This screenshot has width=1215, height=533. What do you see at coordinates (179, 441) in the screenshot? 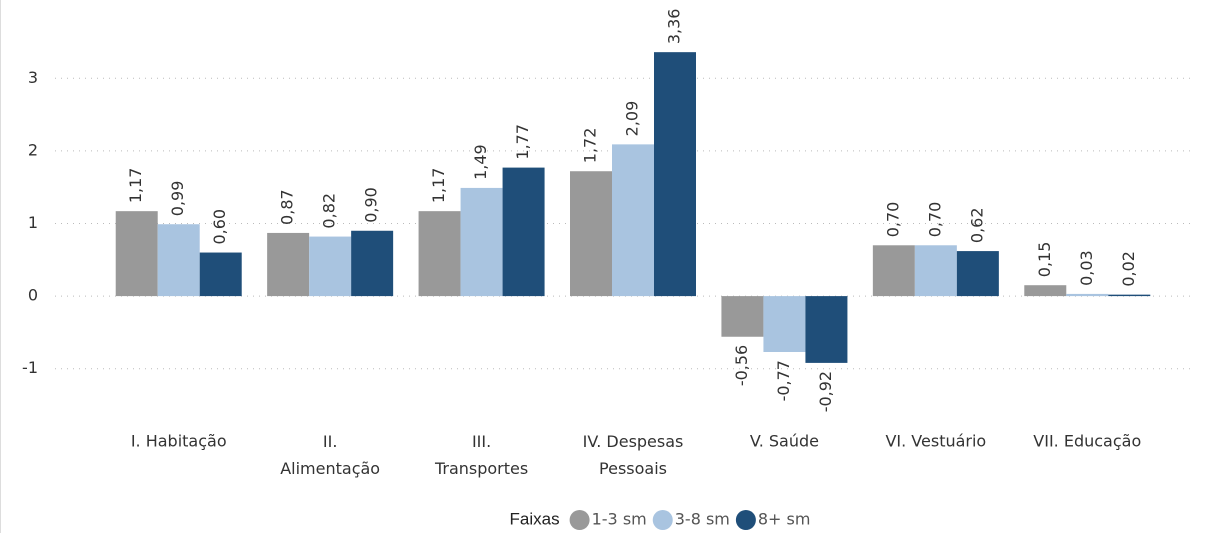
I see `x-tick-label: I. Habitação` at bounding box center [179, 441].